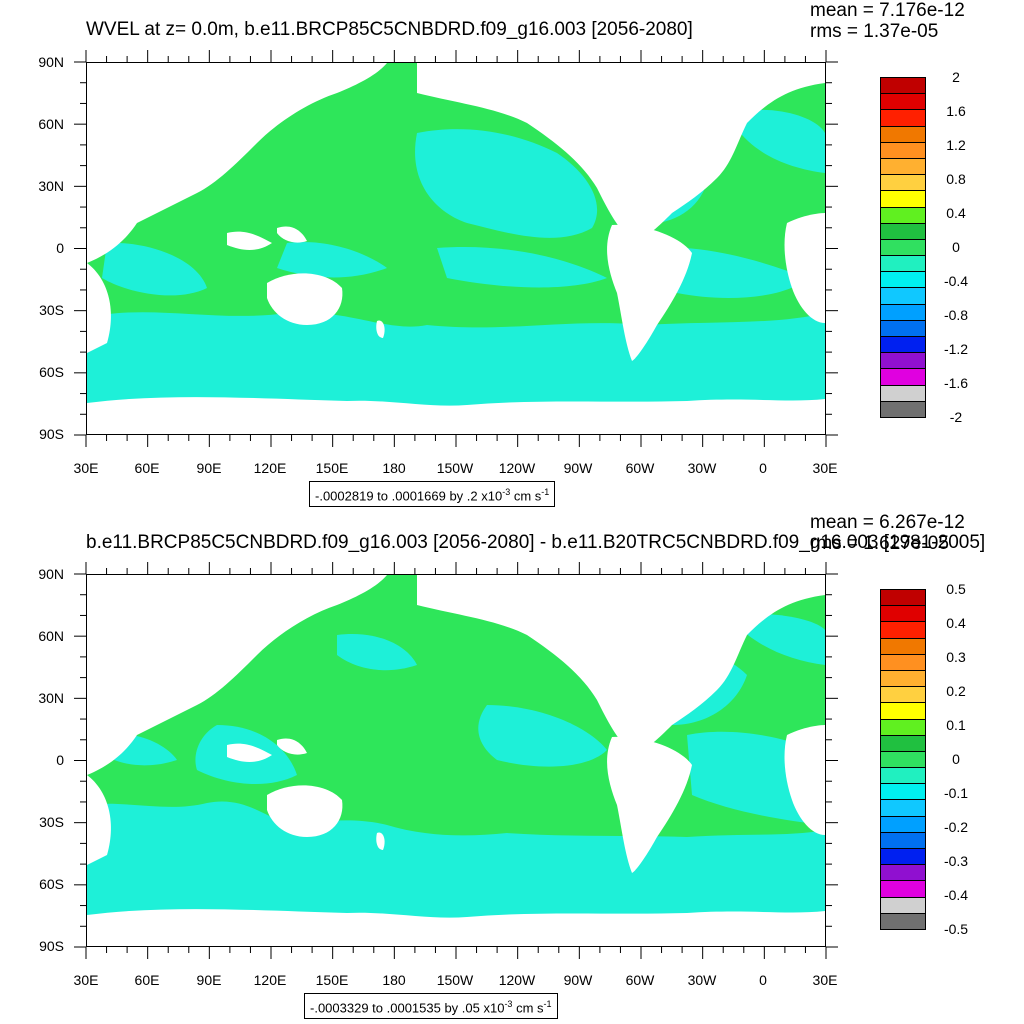 The height and width of the screenshot is (1024, 1024). What do you see at coordinates (956, 213) in the screenshot?
I see `colorbar-label: 0.4` at bounding box center [956, 213].